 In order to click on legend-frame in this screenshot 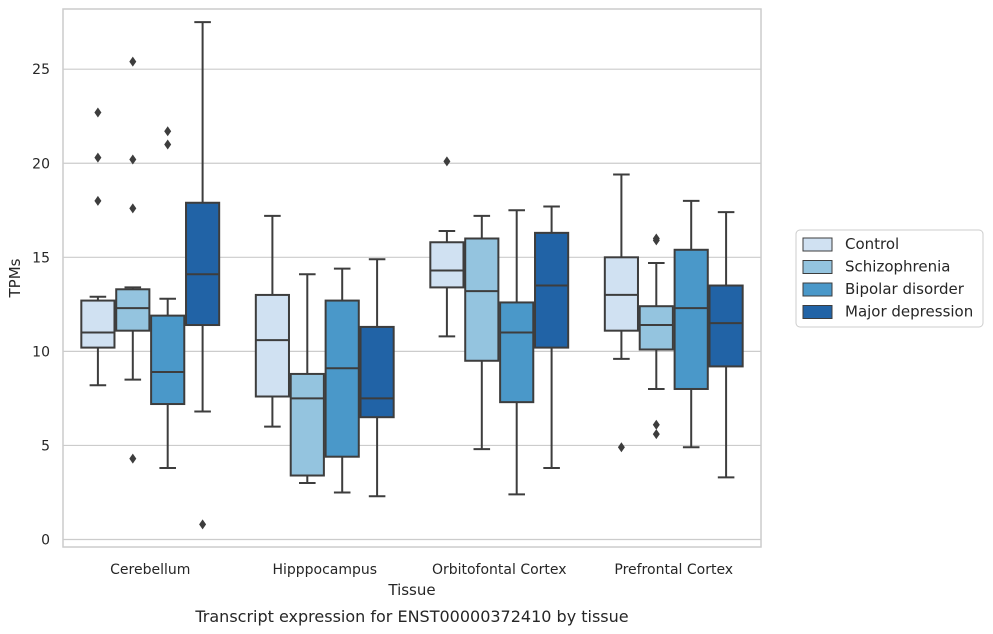, I will do `click(889, 278)`.